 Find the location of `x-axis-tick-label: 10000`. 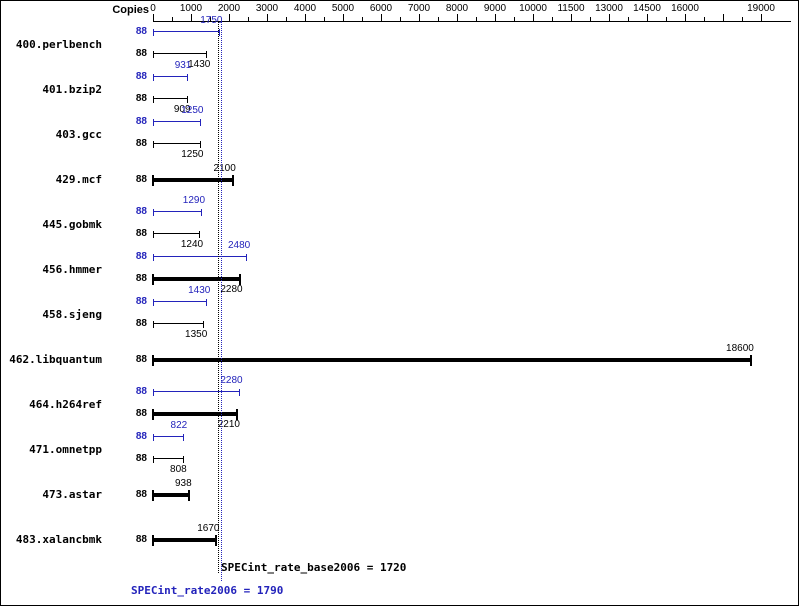

x-axis-tick-label: 10000 is located at coordinates (533, 8).